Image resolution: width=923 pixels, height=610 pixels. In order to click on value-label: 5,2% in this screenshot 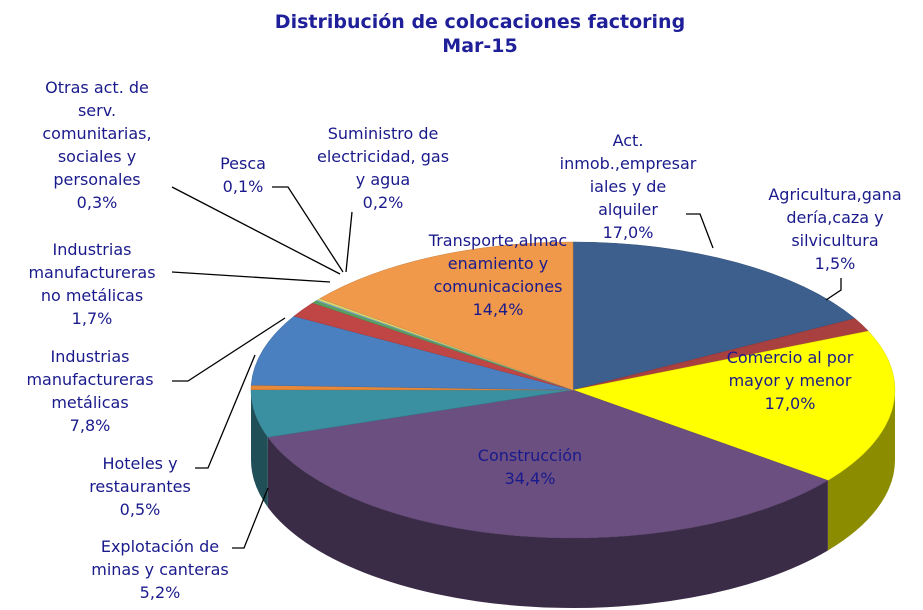, I will do `click(160, 592)`.